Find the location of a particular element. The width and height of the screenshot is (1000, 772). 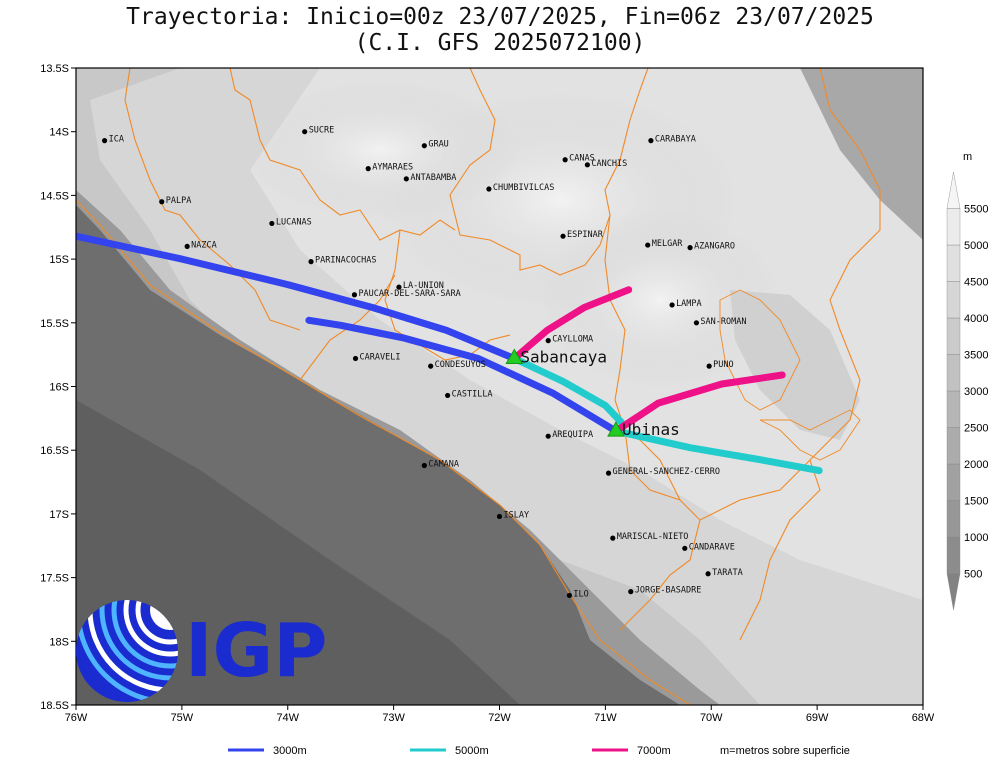

x-tick-label: 69W is located at coordinates (817, 718).